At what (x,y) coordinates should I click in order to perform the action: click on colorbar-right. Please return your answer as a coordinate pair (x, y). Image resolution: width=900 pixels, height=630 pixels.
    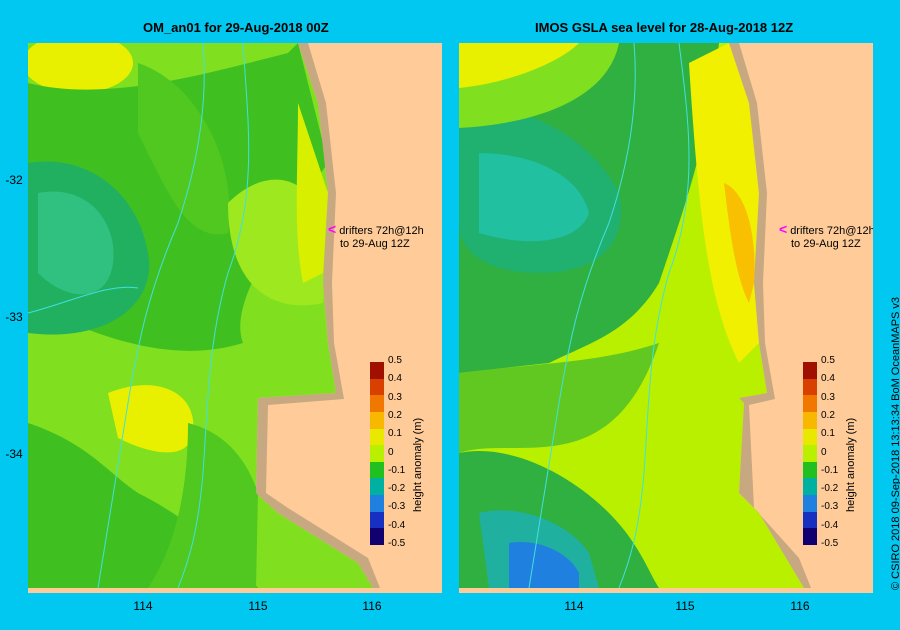
    Looking at the image, I should click on (810, 454).